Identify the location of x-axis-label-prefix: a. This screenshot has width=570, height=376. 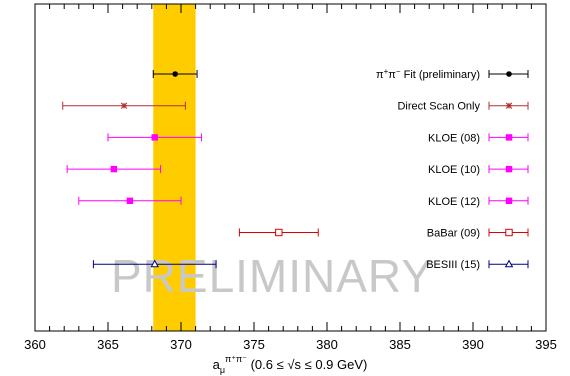
(217, 364).